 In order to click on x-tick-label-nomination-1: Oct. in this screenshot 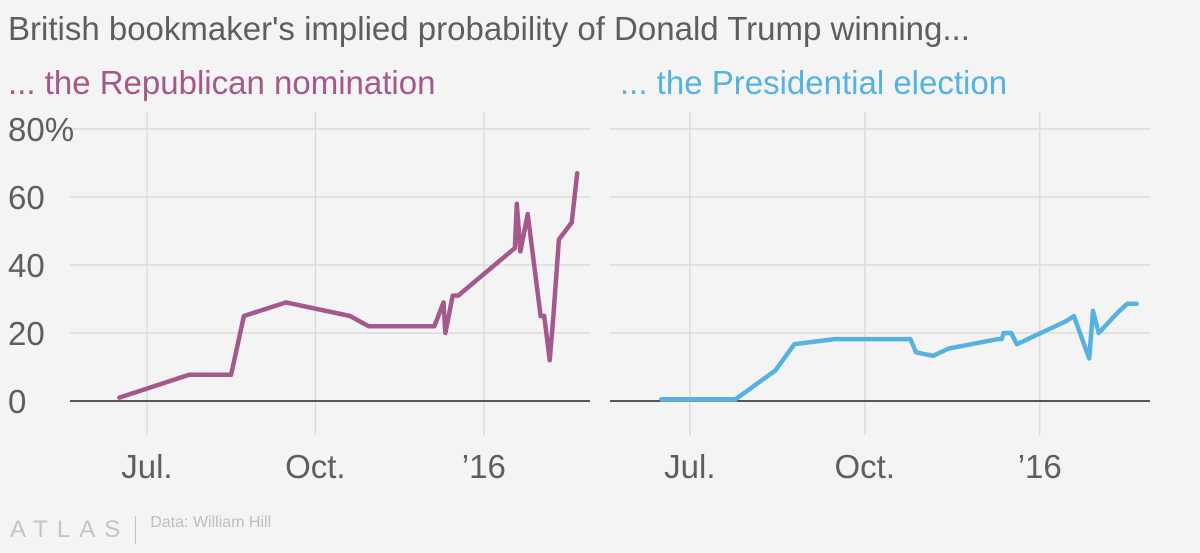, I will do `click(315, 466)`.